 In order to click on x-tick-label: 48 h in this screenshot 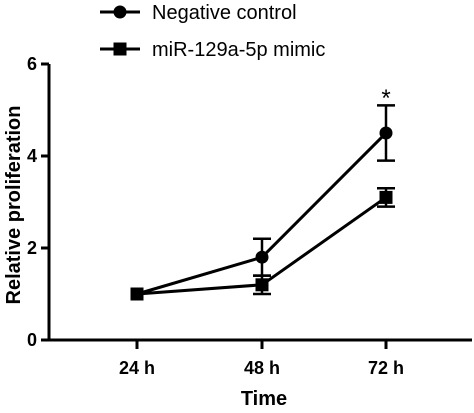, I will do `click(262, 368)`.